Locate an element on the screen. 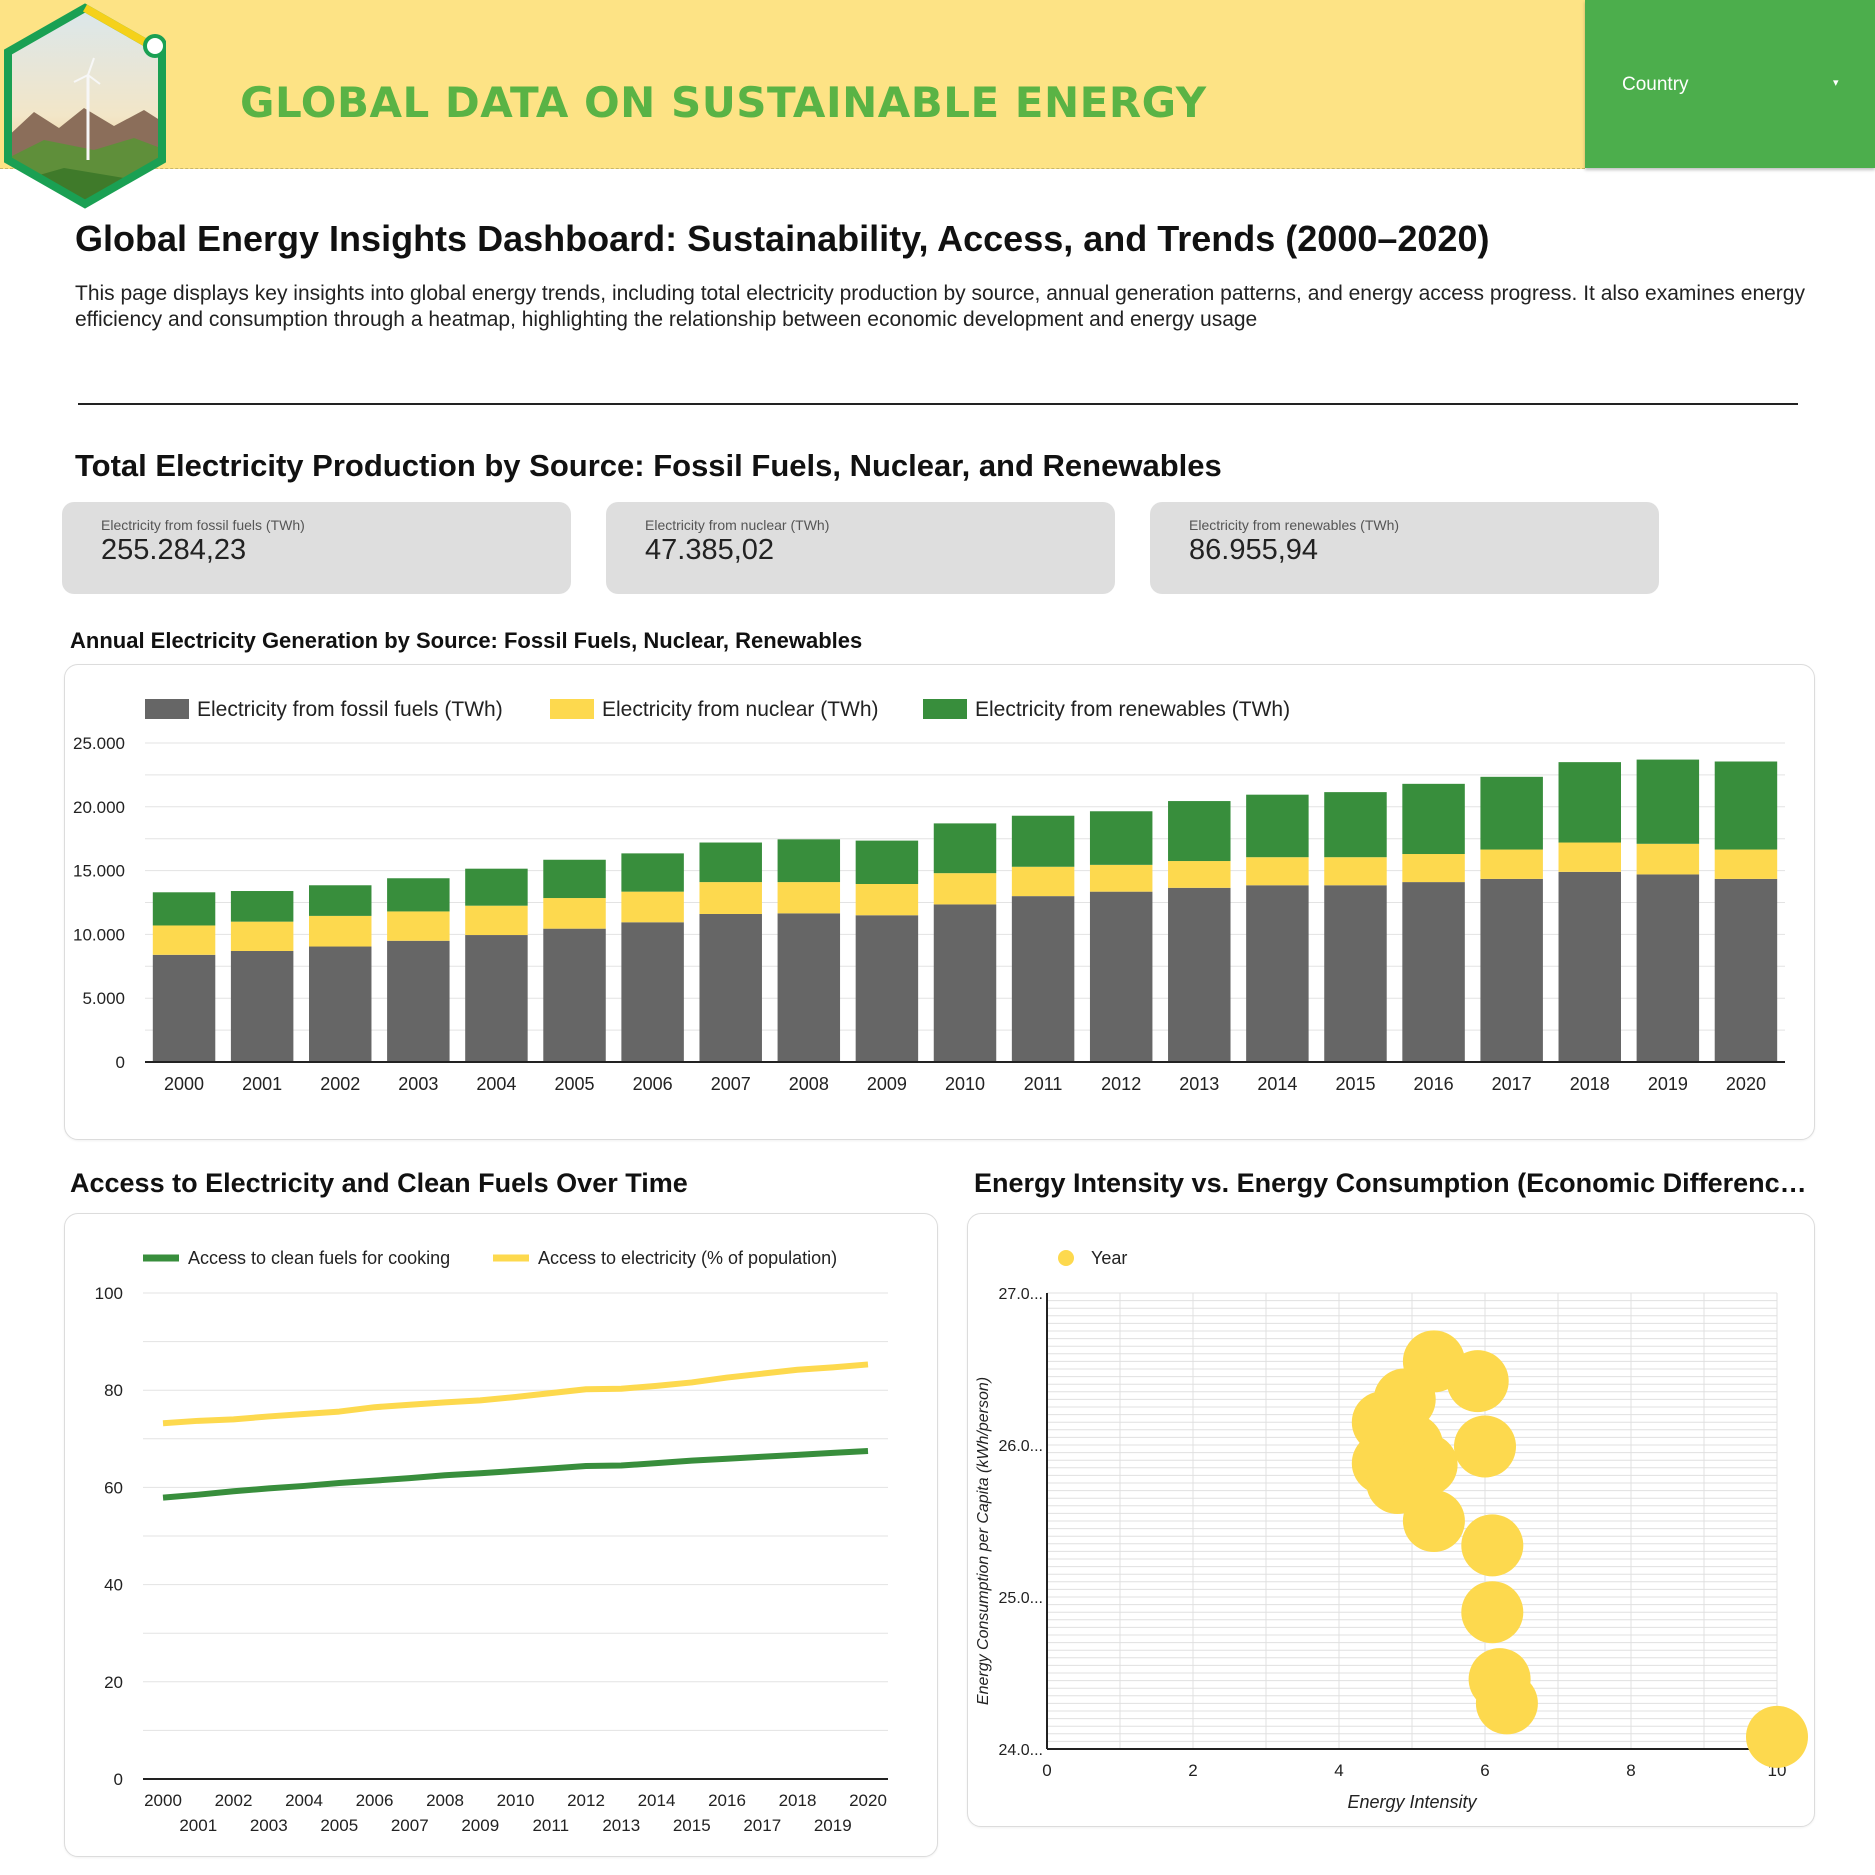 The image size is (1875, 1875). x-tick-label: 6 is located at coordinates (1484, 1770).